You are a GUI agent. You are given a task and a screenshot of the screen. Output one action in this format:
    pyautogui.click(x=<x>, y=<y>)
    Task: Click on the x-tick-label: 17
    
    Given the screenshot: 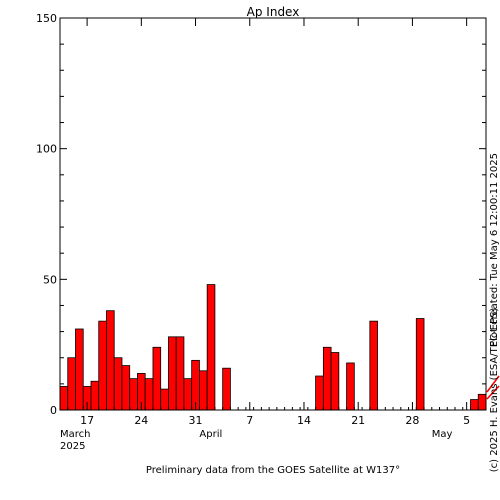 What is the action you would take?
    pyautogui.click(x=87, y=420)
    